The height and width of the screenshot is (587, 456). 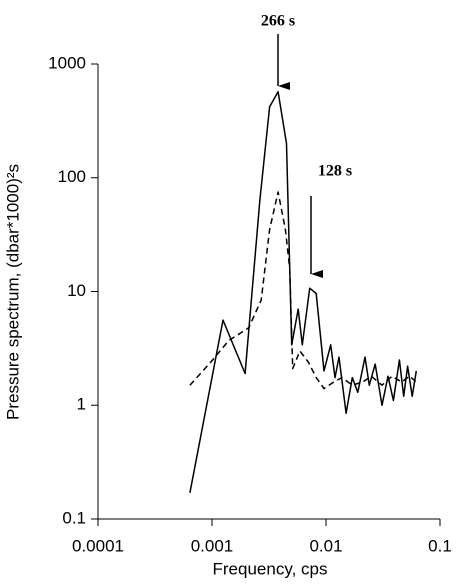 What do you see at coordinates (278, 21) in the screenshot?
I see `annotation: 266 s` at bounding box center [278, 21].